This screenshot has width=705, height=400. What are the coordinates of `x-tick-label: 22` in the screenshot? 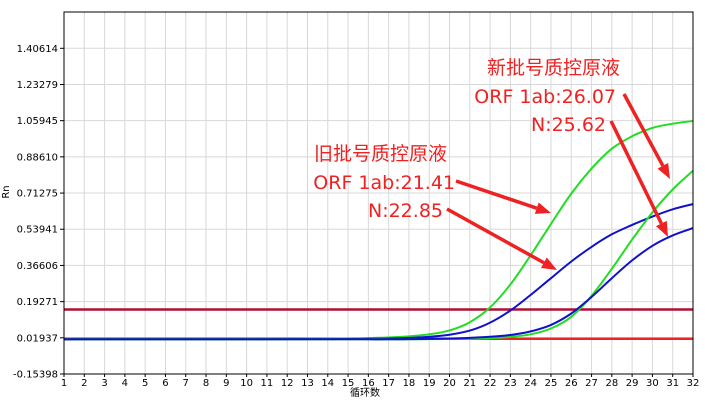 It's located at (490, 383).